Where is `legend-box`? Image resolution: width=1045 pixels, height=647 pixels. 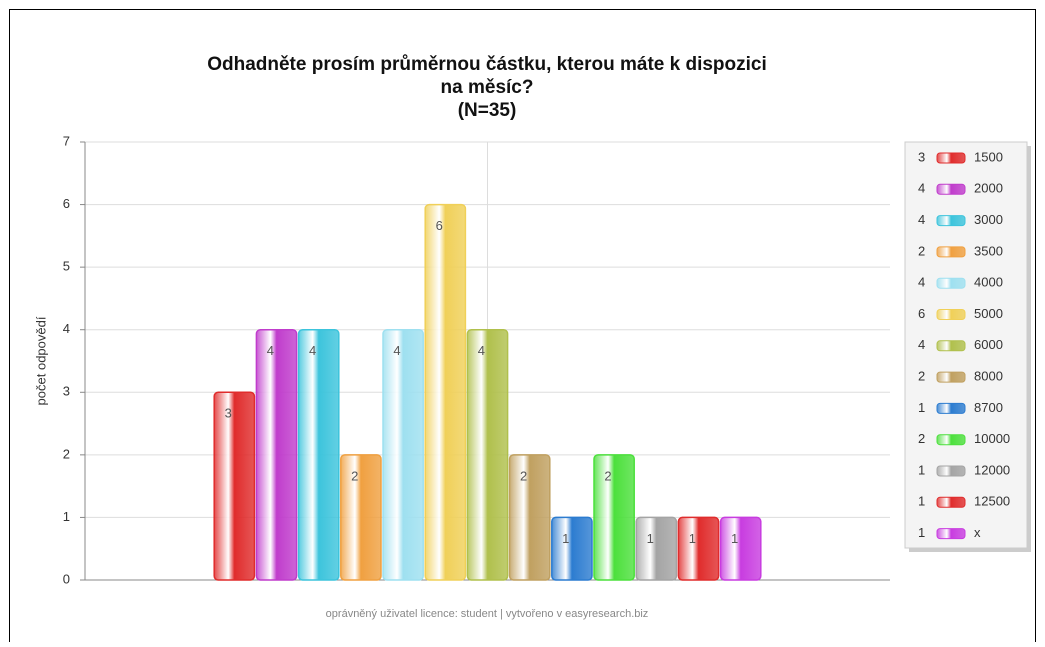
legend-box is located at coordinates (966, 345).